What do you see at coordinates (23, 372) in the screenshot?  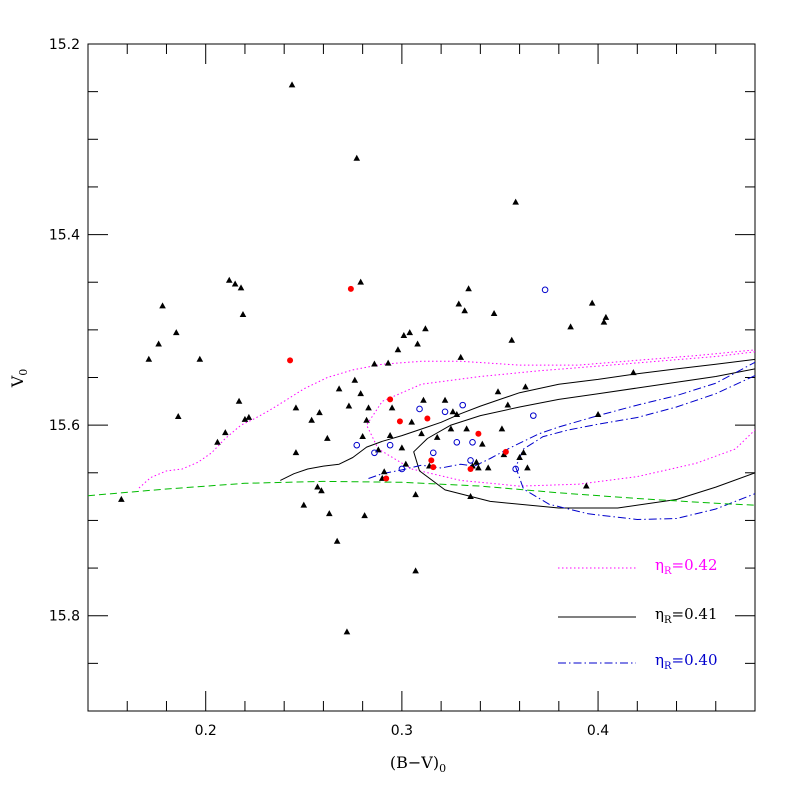 I see `y-axis-title-sub: 0` at bounding box center [23, 372].